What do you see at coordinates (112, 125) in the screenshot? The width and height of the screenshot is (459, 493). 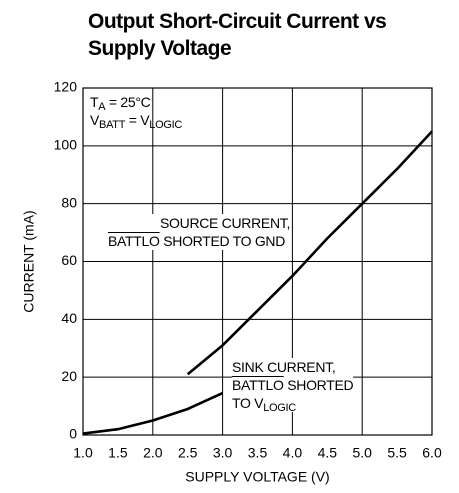 I see `note-sub: BATT` at bounding box center [112, 125].